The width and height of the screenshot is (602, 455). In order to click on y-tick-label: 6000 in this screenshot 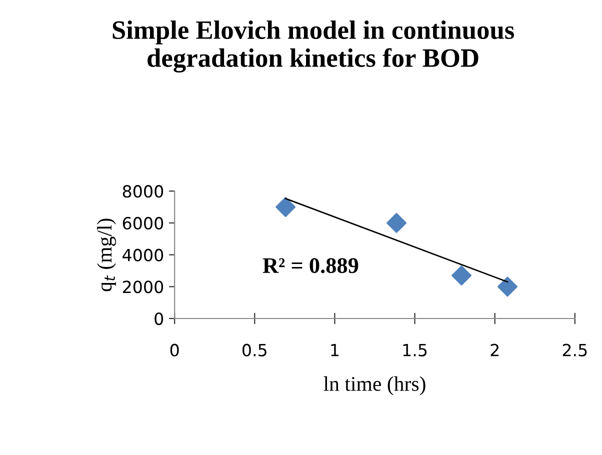, I will do `click(143, 223)`.